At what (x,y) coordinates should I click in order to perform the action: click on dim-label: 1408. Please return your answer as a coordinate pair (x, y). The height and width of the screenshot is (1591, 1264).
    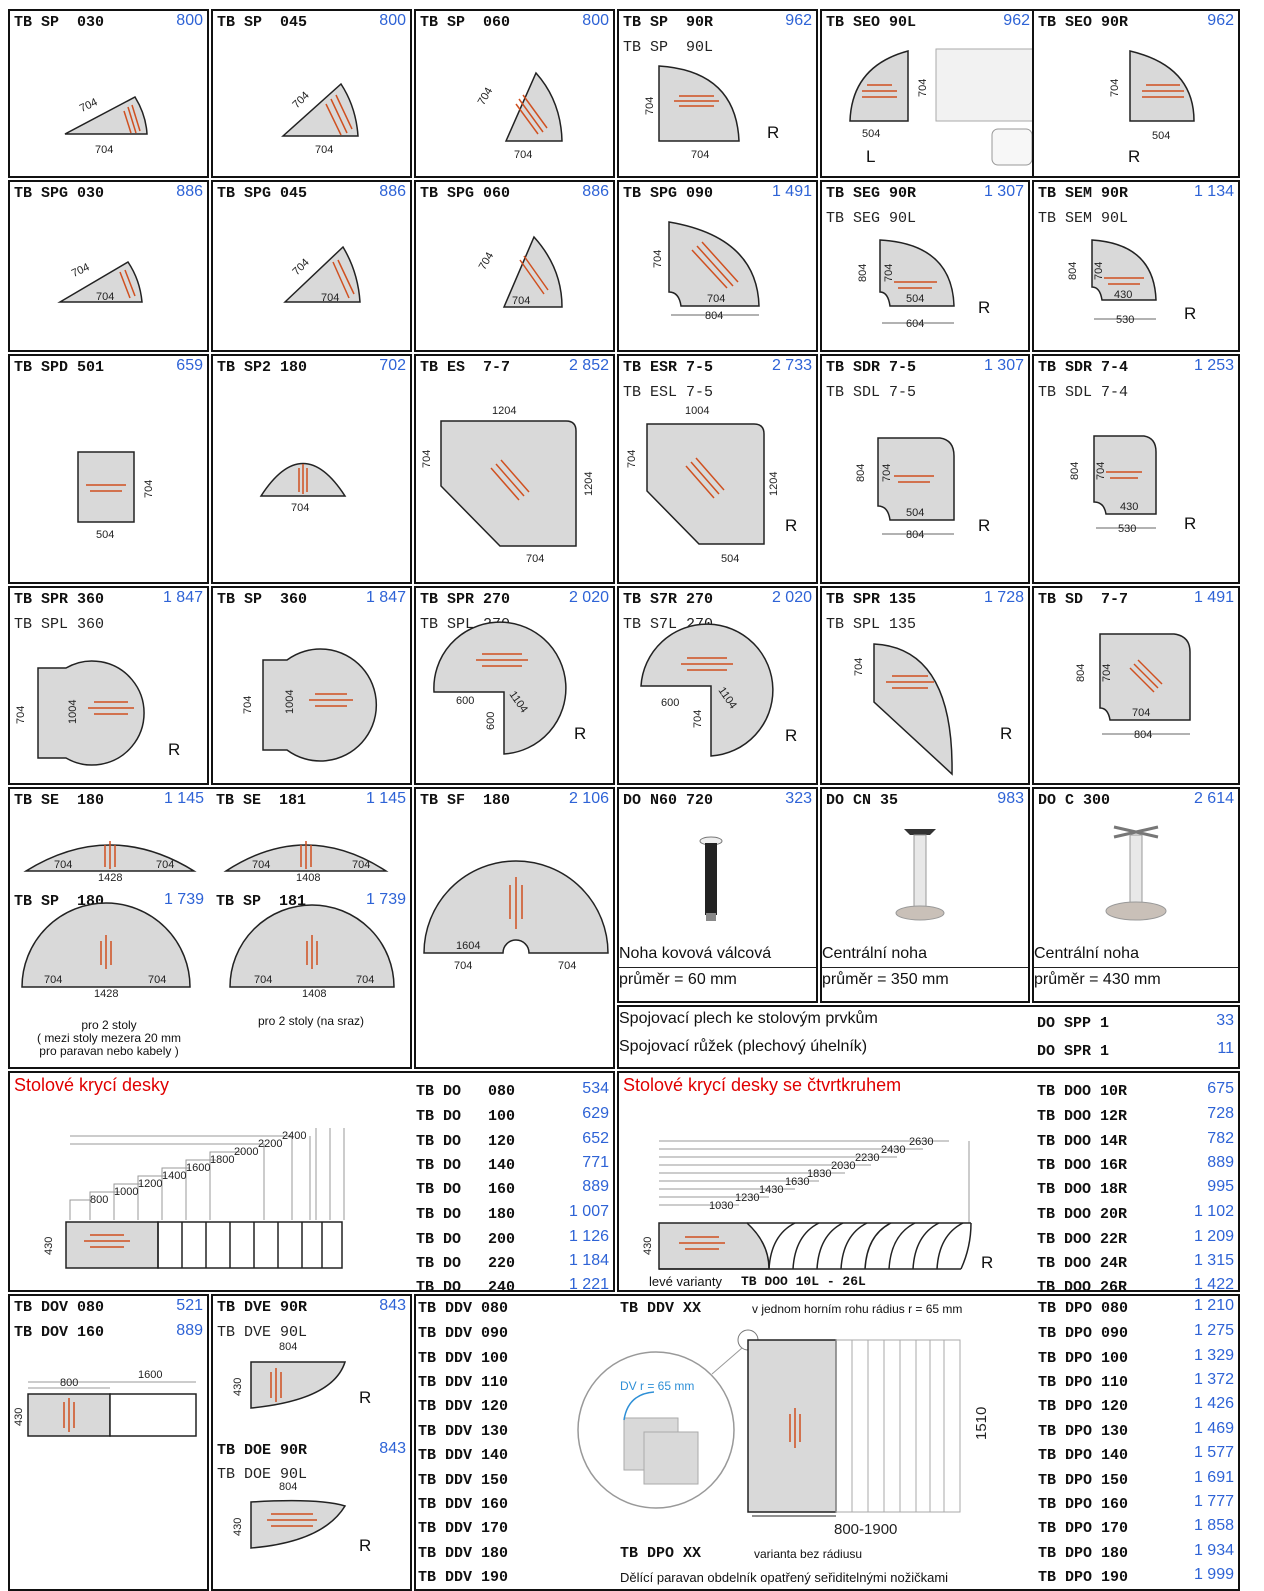
    Looking at the image, I should click on (308, 878).